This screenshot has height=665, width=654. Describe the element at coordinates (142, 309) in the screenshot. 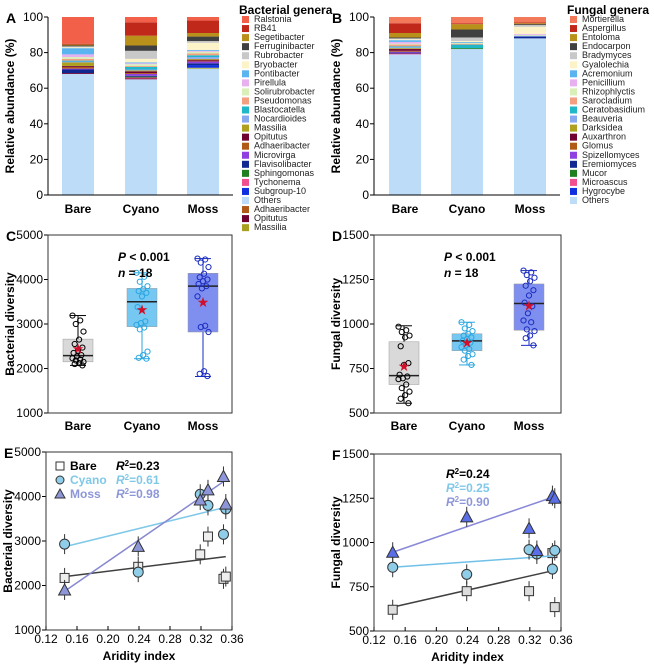

I see `mean-star: ★` at that location.